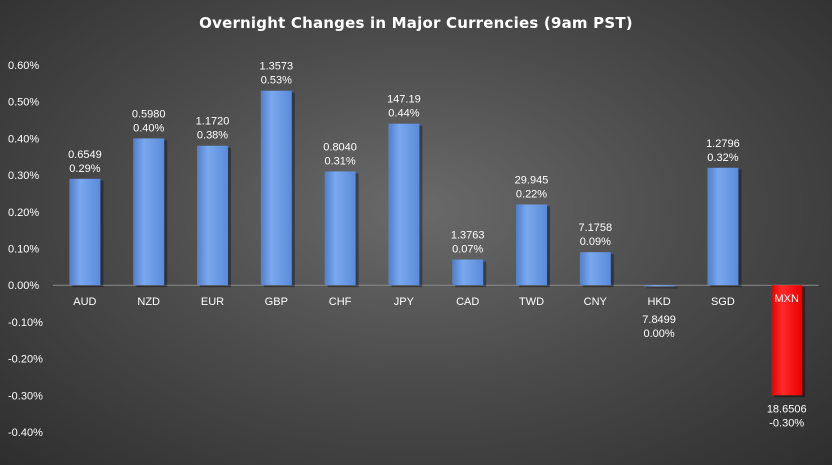 This screenshot has height=465, width=832. Describe the element at coordinates (467, 250) in the screenshot. I see `percent-label: 0.07%` at that location.